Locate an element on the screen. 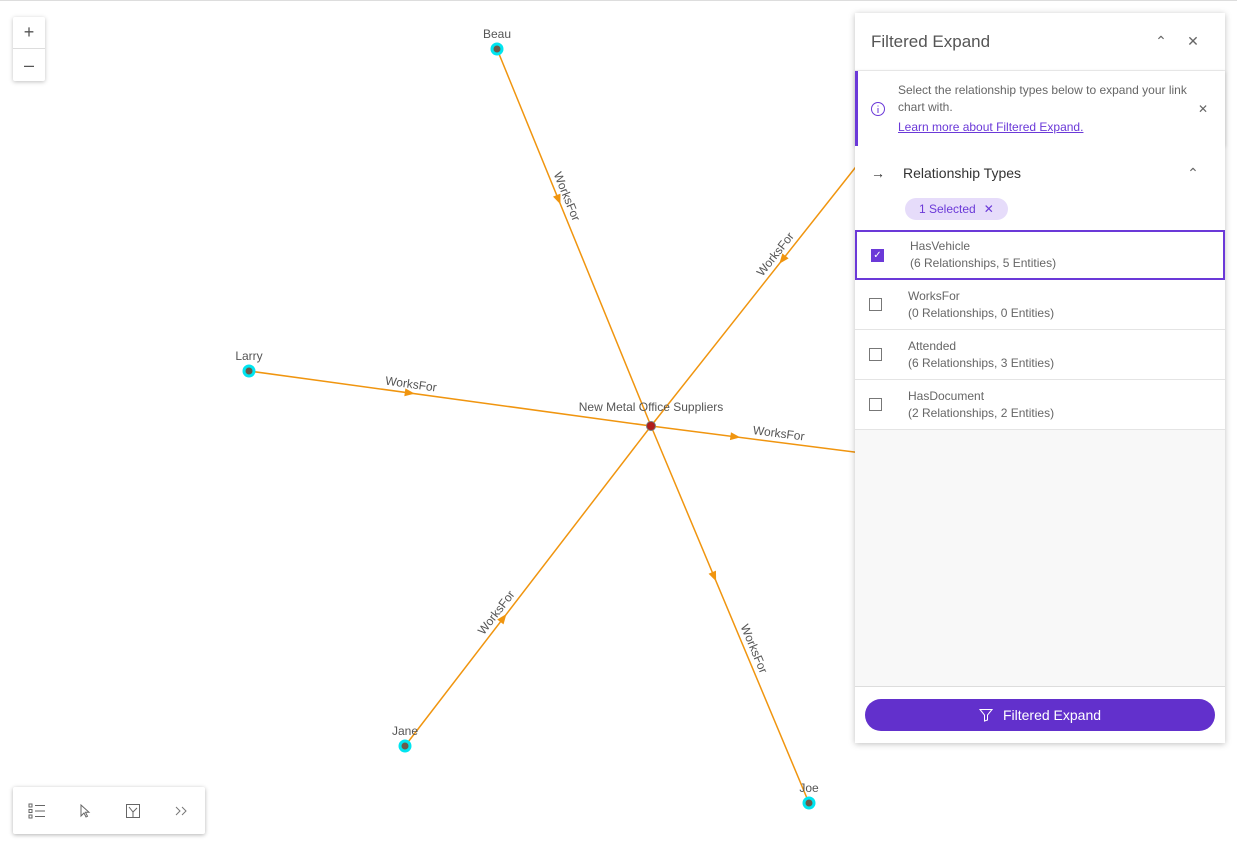 The height and width of the screenshot is (860, 1237). filter-icon is located at coordinates (985, 715).